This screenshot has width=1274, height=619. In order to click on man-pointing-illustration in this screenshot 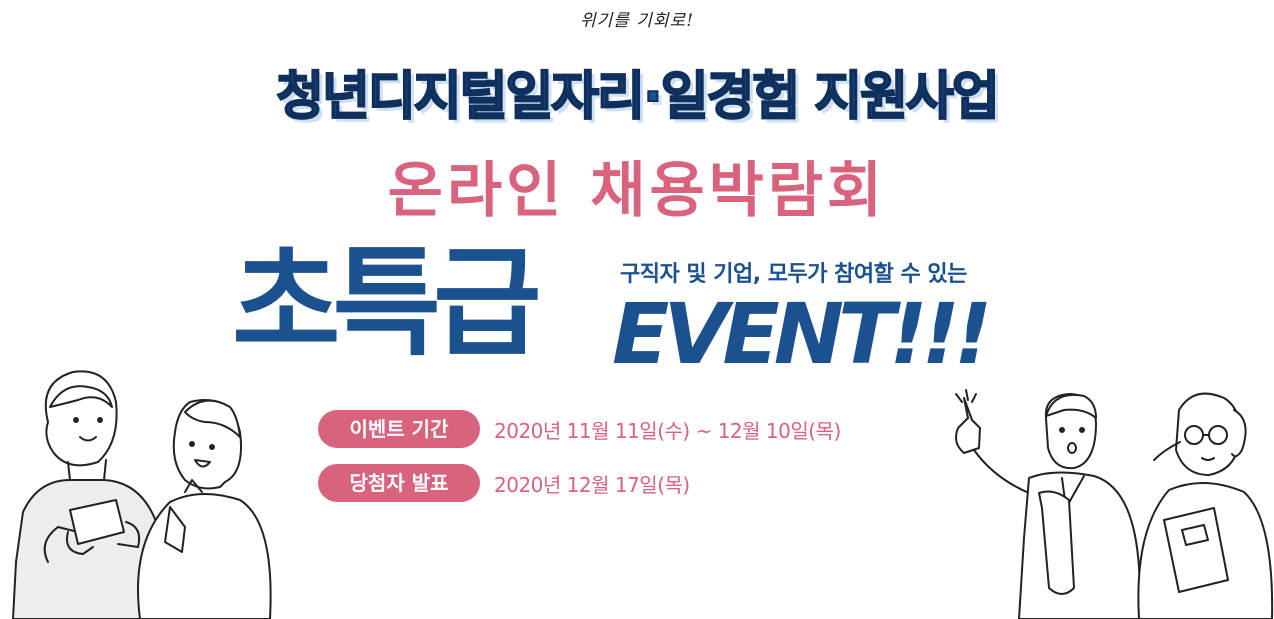, I will do `click(1049, 504)`.